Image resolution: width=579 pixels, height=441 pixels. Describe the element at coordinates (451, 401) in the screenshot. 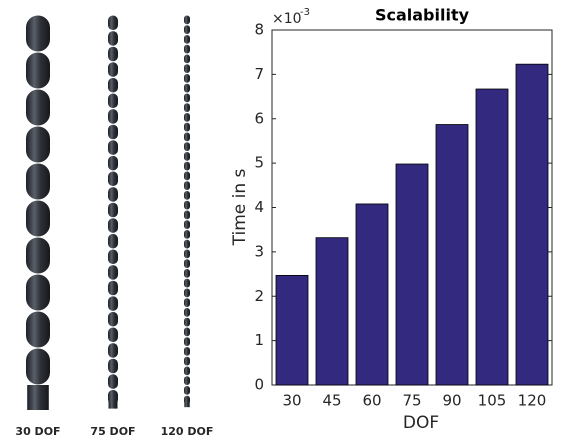

I see `x-tick-label: 90` at that location.